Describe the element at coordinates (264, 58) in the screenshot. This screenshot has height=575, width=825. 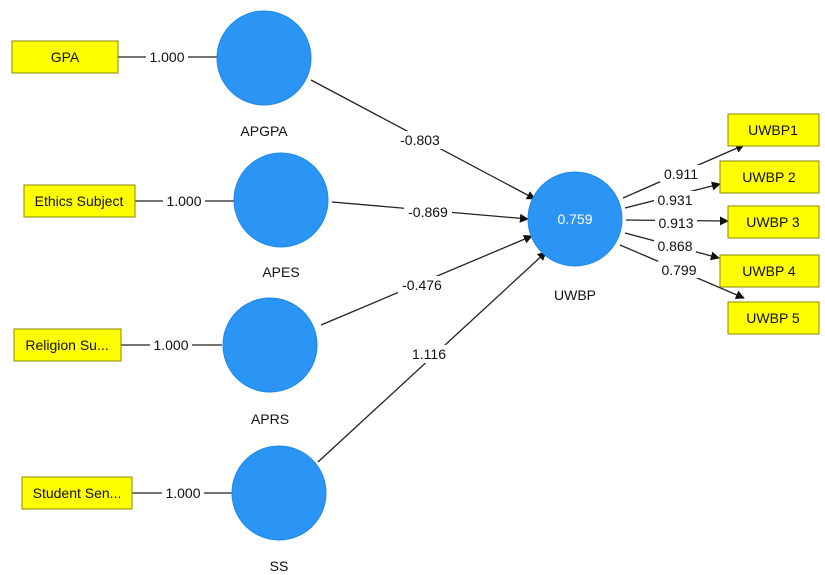
I see `latent-apgpa-circle` at that location.